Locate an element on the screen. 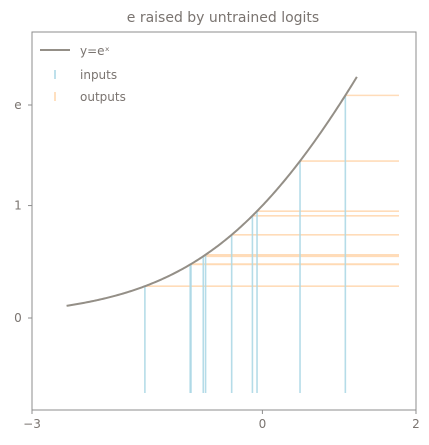  y-tick-label: 0 is located at coordinates (18, 318).